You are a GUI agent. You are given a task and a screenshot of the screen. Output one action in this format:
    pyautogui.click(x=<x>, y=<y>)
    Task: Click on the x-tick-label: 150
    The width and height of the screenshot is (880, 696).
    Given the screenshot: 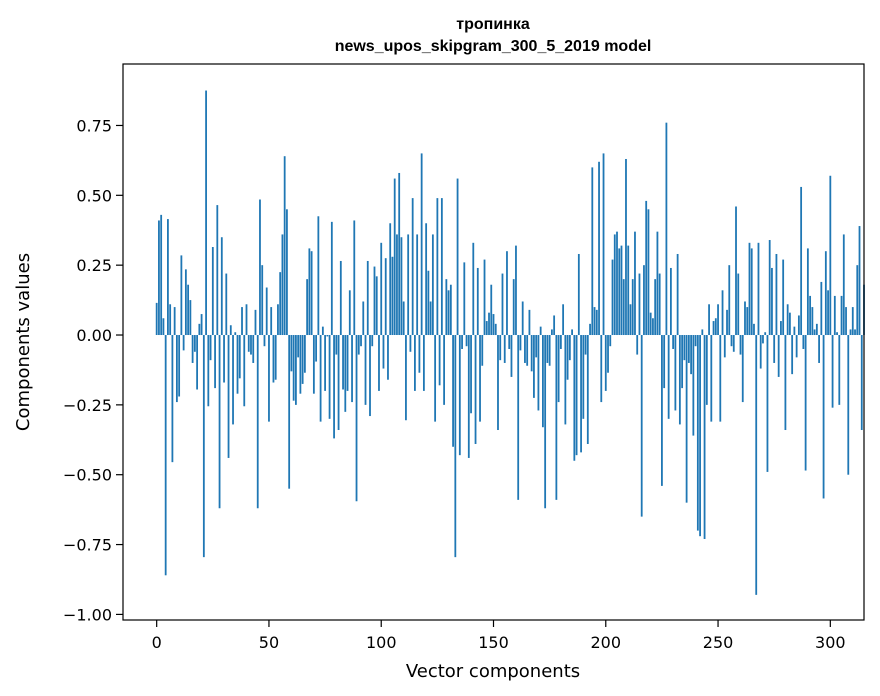 What is the action you would take?
    pyautogui.click(x=493, y=642)
    